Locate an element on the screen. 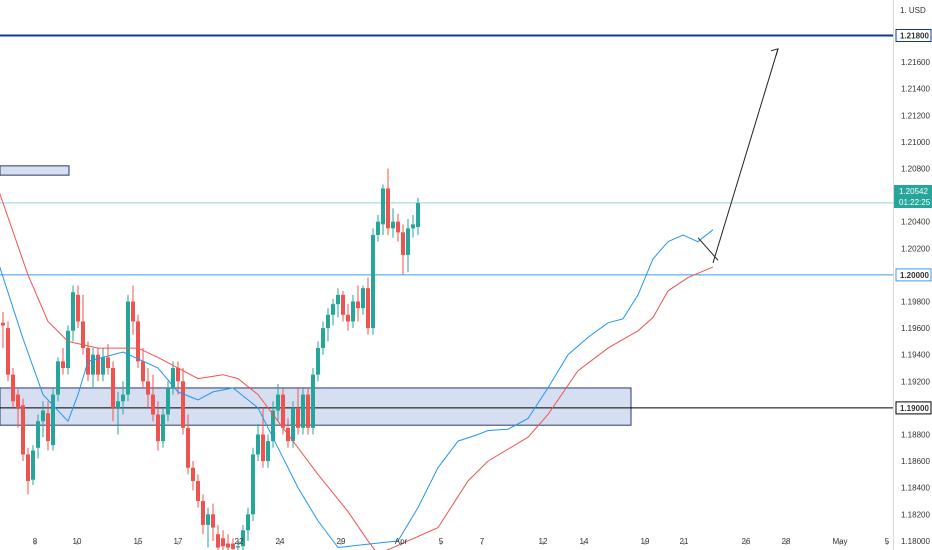 The width and height of the screenshot is (932, 550). price-tick-label: 1.21400 is located at coordinates (915, 89).